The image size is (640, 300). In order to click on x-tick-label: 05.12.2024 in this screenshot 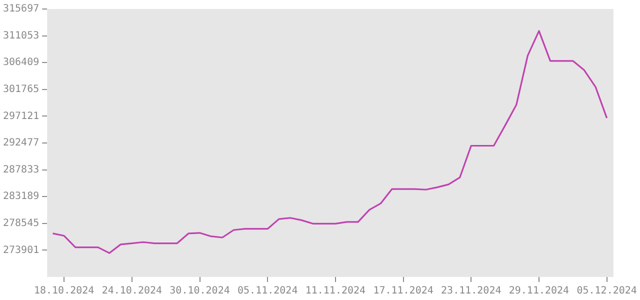, I will do `click(606, 291)`.